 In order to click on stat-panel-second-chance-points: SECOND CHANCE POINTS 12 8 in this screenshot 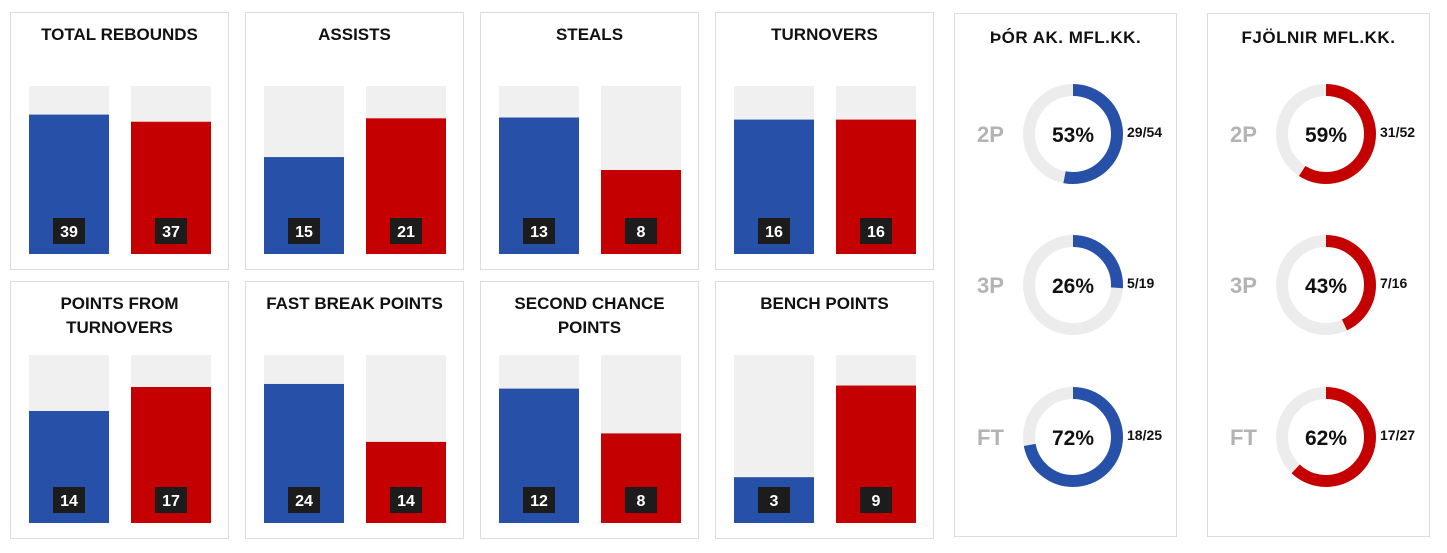, I will do `click(589, 410)`.